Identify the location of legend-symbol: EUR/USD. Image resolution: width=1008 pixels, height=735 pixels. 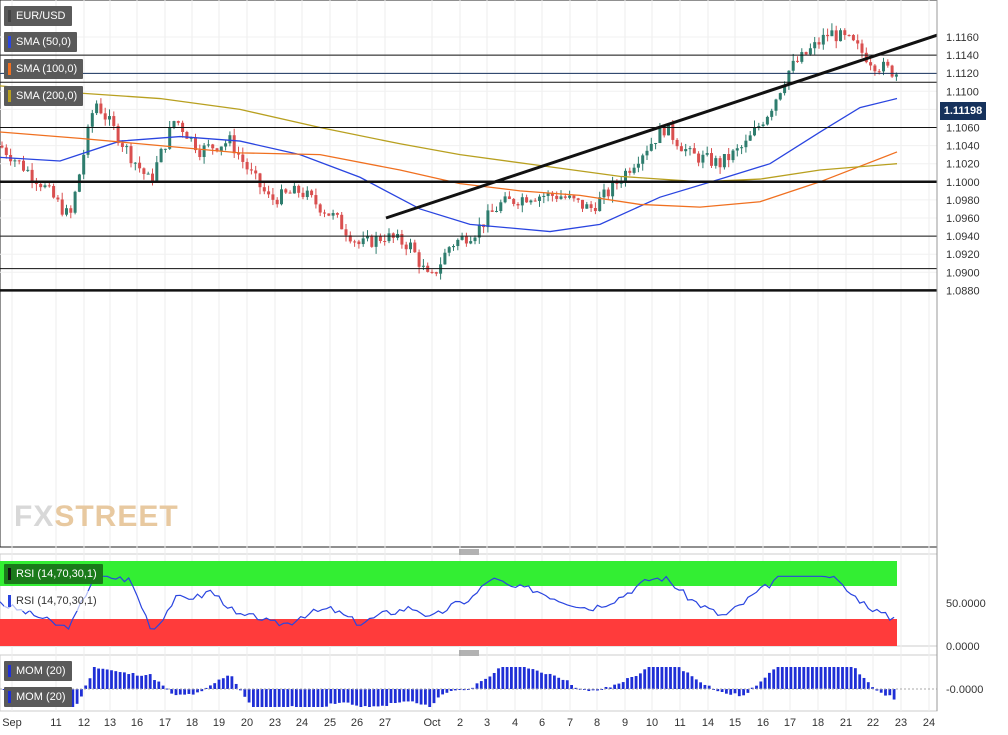
(38, 16).